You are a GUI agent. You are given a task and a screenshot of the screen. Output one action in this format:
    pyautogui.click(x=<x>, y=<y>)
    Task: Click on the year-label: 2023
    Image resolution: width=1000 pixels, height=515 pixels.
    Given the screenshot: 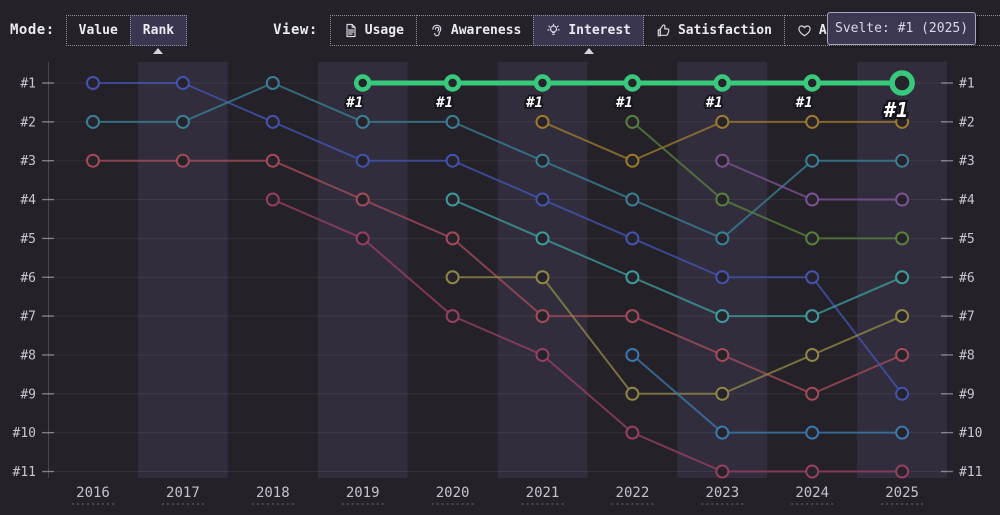 What is the action you would take?
    pyautogui.click(x=722, y=493)
    